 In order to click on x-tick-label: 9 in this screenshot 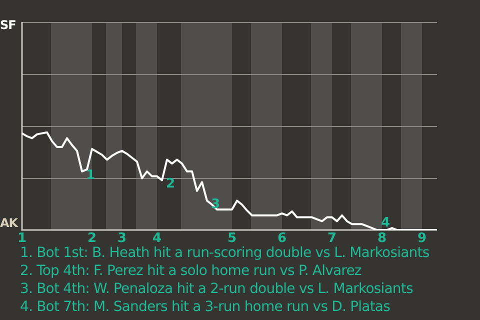, I will do `click(422, 238)`.